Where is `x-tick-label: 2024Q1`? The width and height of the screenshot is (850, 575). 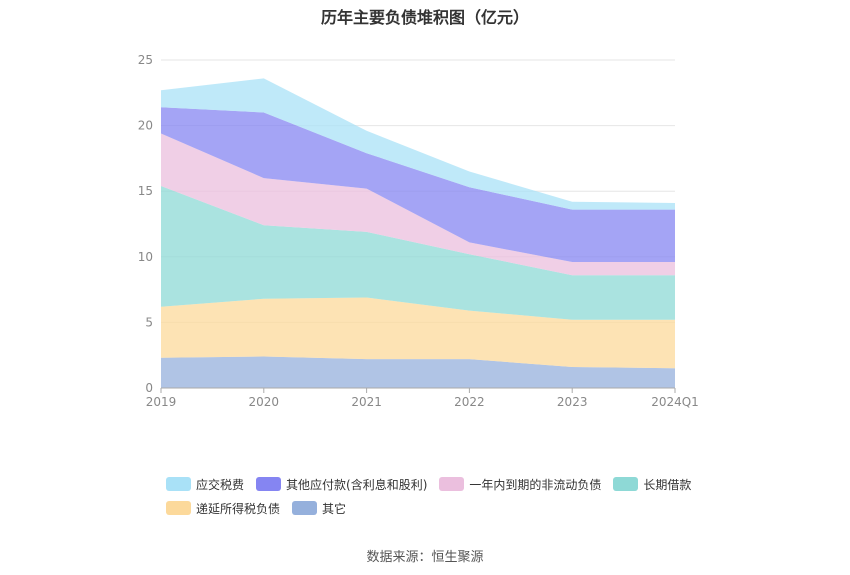 x-tick-label: 2024Q1 is located at coordinates (675, 402).